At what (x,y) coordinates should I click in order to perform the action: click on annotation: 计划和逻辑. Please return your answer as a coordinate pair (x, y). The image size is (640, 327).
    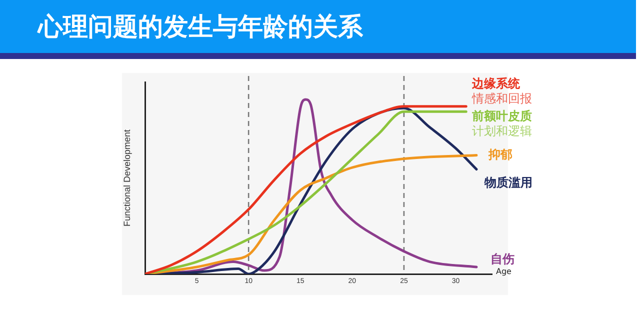
    Looking at the image, I should click on (502, 131).